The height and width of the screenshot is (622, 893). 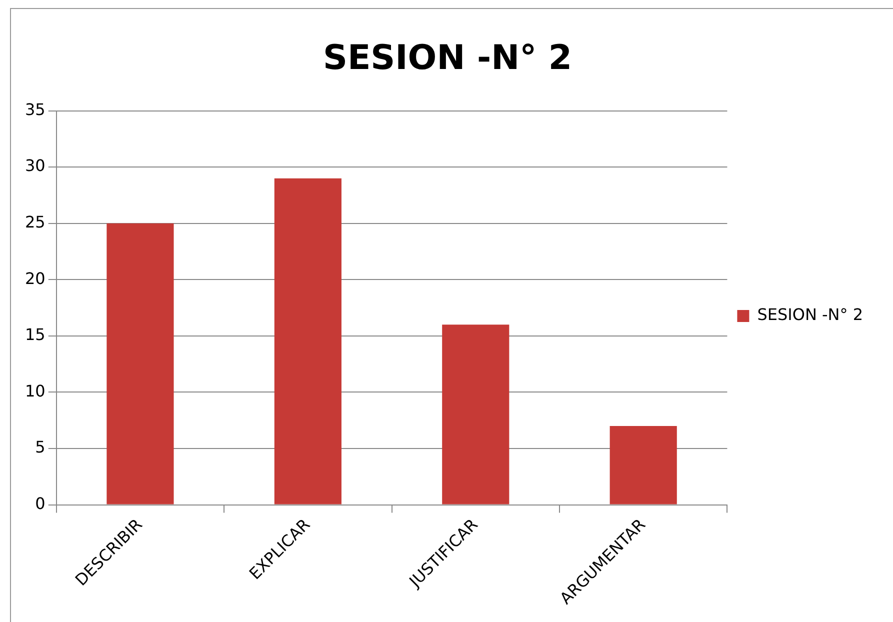 I want to click on y-tick-label: 25, so click(x=35, y=222).